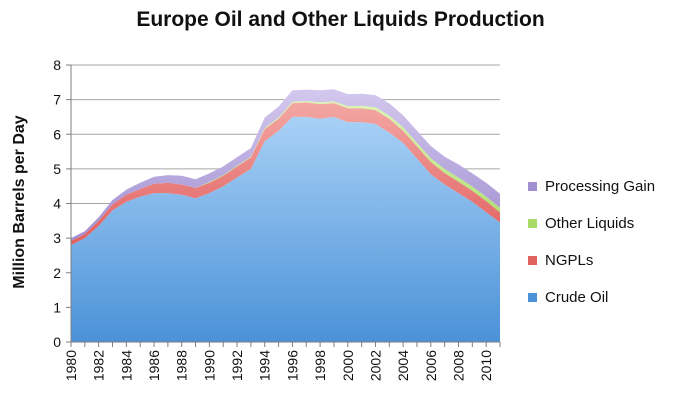 The width and height of the screenshot is (681, 403). What do you see at coordinates (57, 307) in the screenshot?
I see `y-tick-label: 1` at bounding box center [57, 307].